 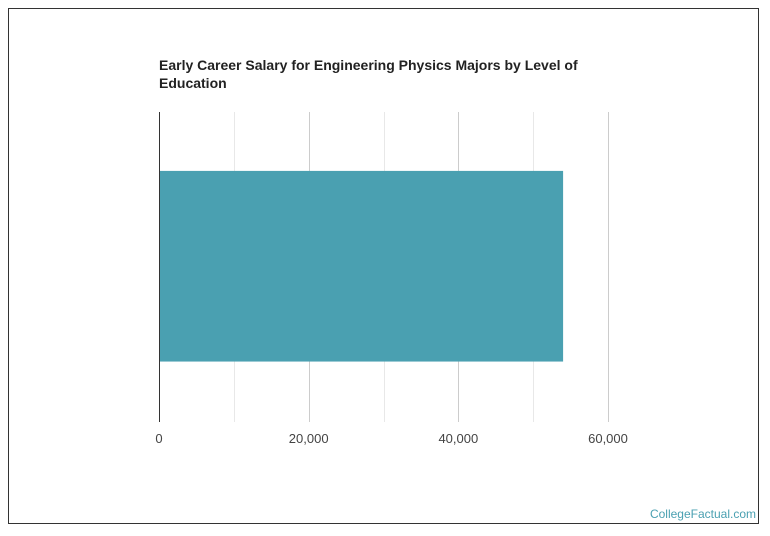 I want to click on credit-link: CollegeFactual.com, so click(x=702, y=514).